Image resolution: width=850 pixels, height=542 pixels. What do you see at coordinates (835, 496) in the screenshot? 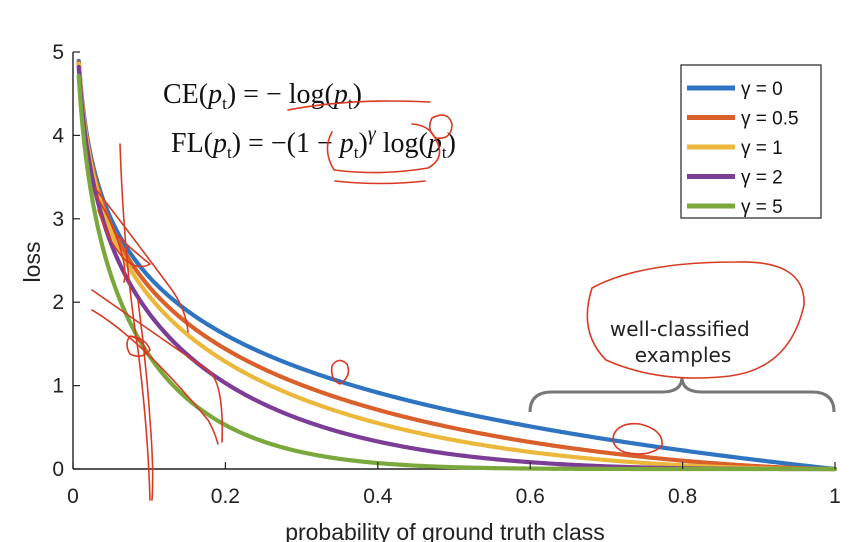
I see `x-tick-label: 1` at bounding box center [835, 496].